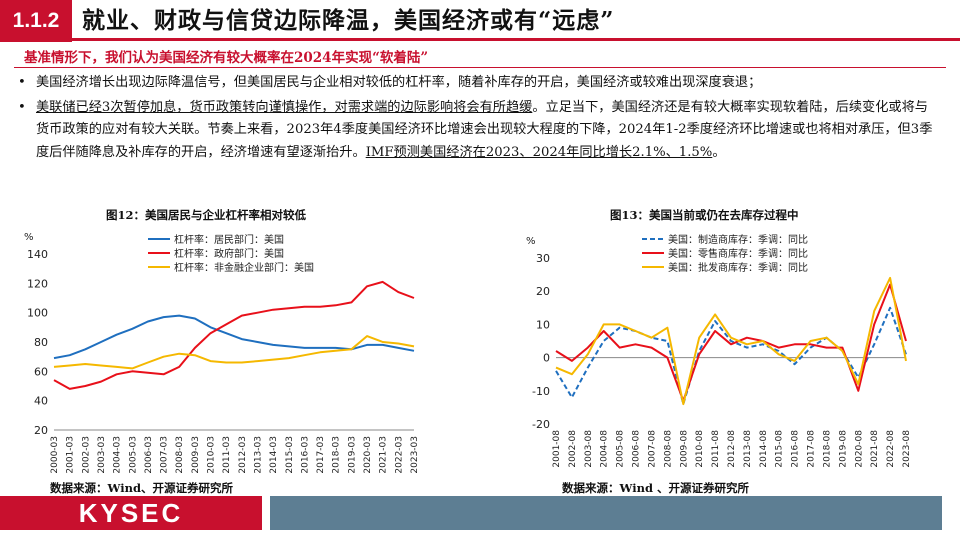 The image size is (960, 540). I want to click on fig13-legend-label-2: 美国：批发商库存：季调：同比, so click(738, 267).